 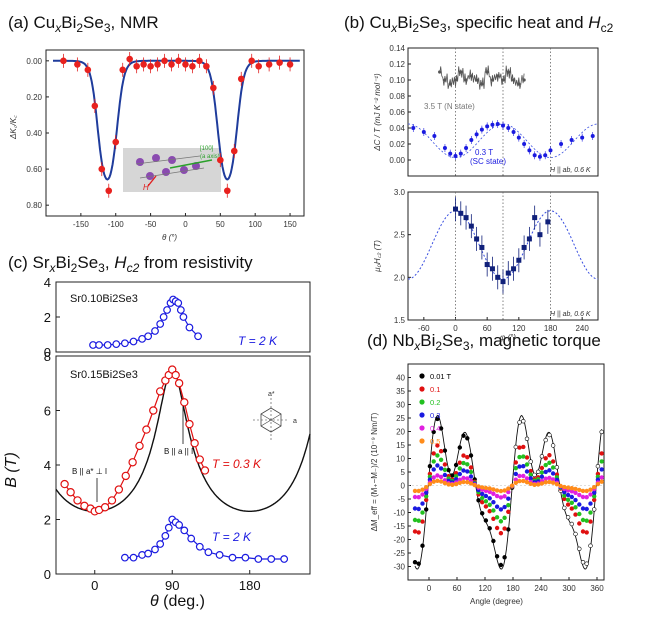 What do you see at coordinates (508, 337) in the screenshot?
I see `panel-b-xlabel: φ (°)` at bounding box center [508, 337].